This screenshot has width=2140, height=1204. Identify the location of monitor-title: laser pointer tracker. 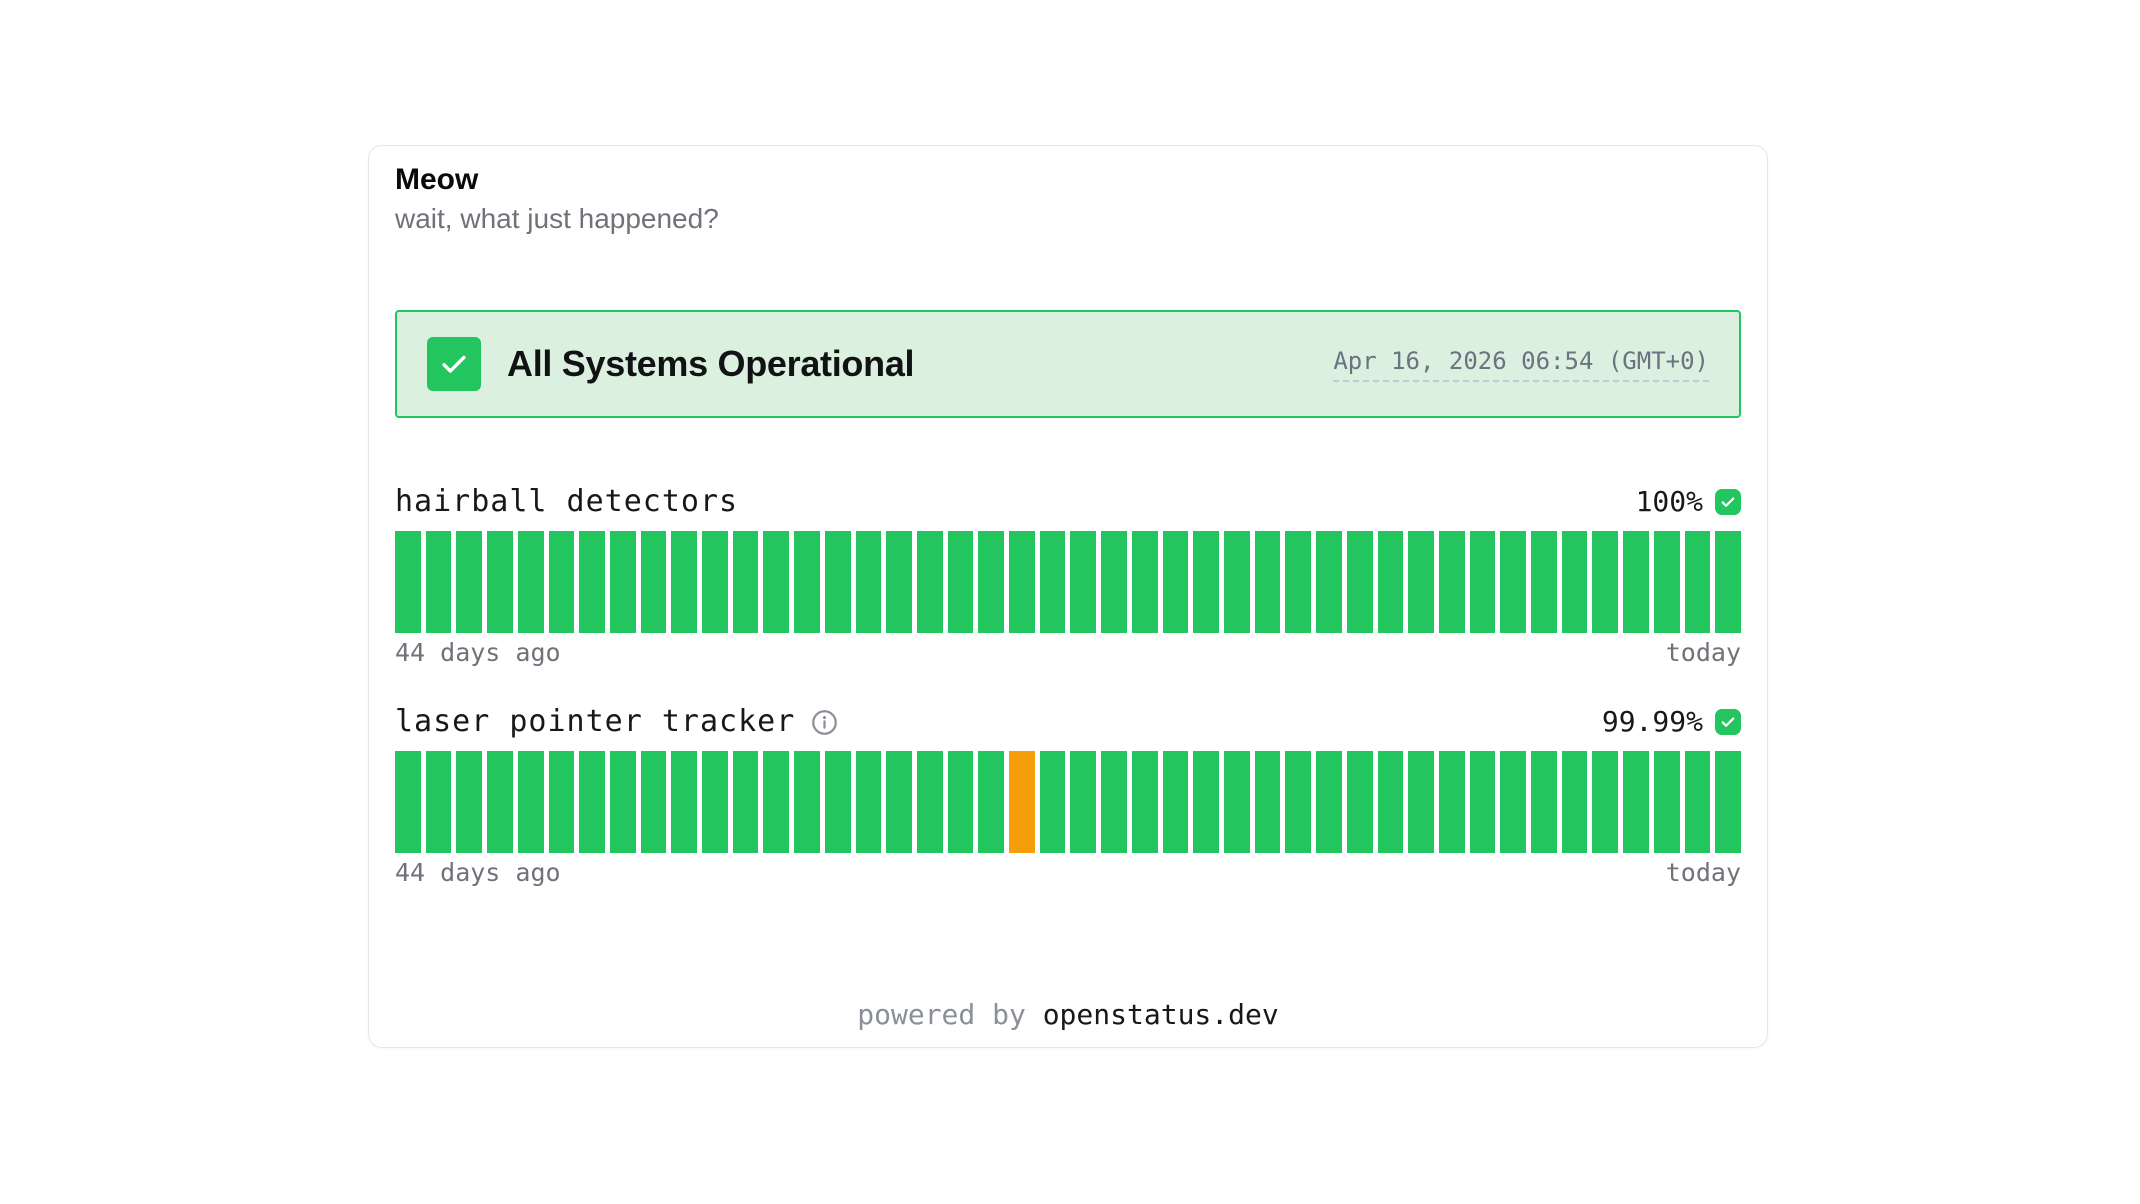
(595, 721).